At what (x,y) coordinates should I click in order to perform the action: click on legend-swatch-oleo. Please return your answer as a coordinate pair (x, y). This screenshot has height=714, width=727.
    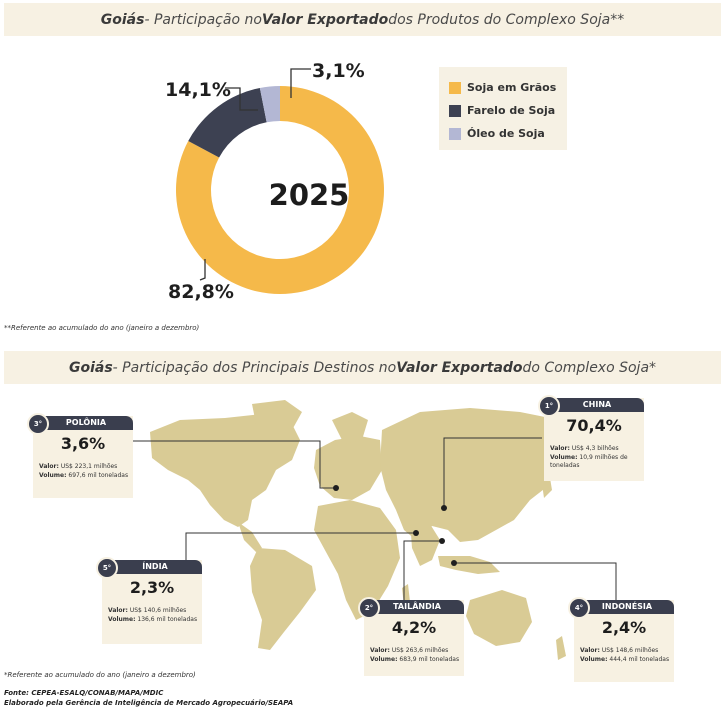
    Looking at the image, I should click on (455, 133).